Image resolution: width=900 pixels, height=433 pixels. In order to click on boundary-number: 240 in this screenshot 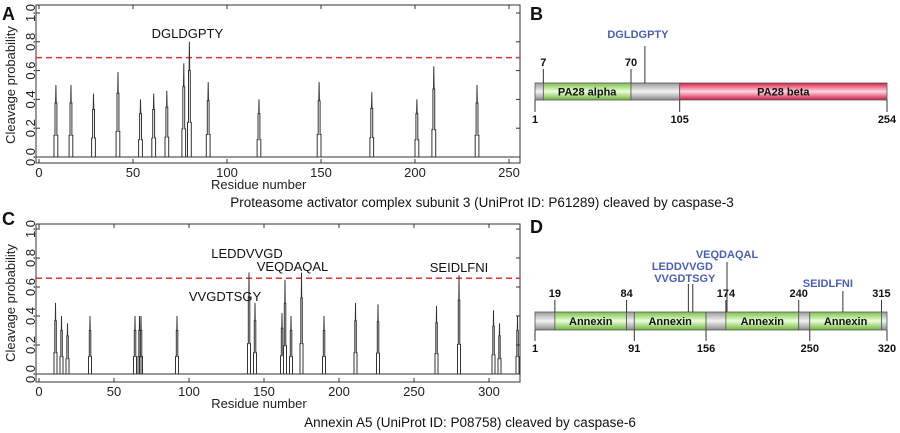, I will do `click(799, 294)`.